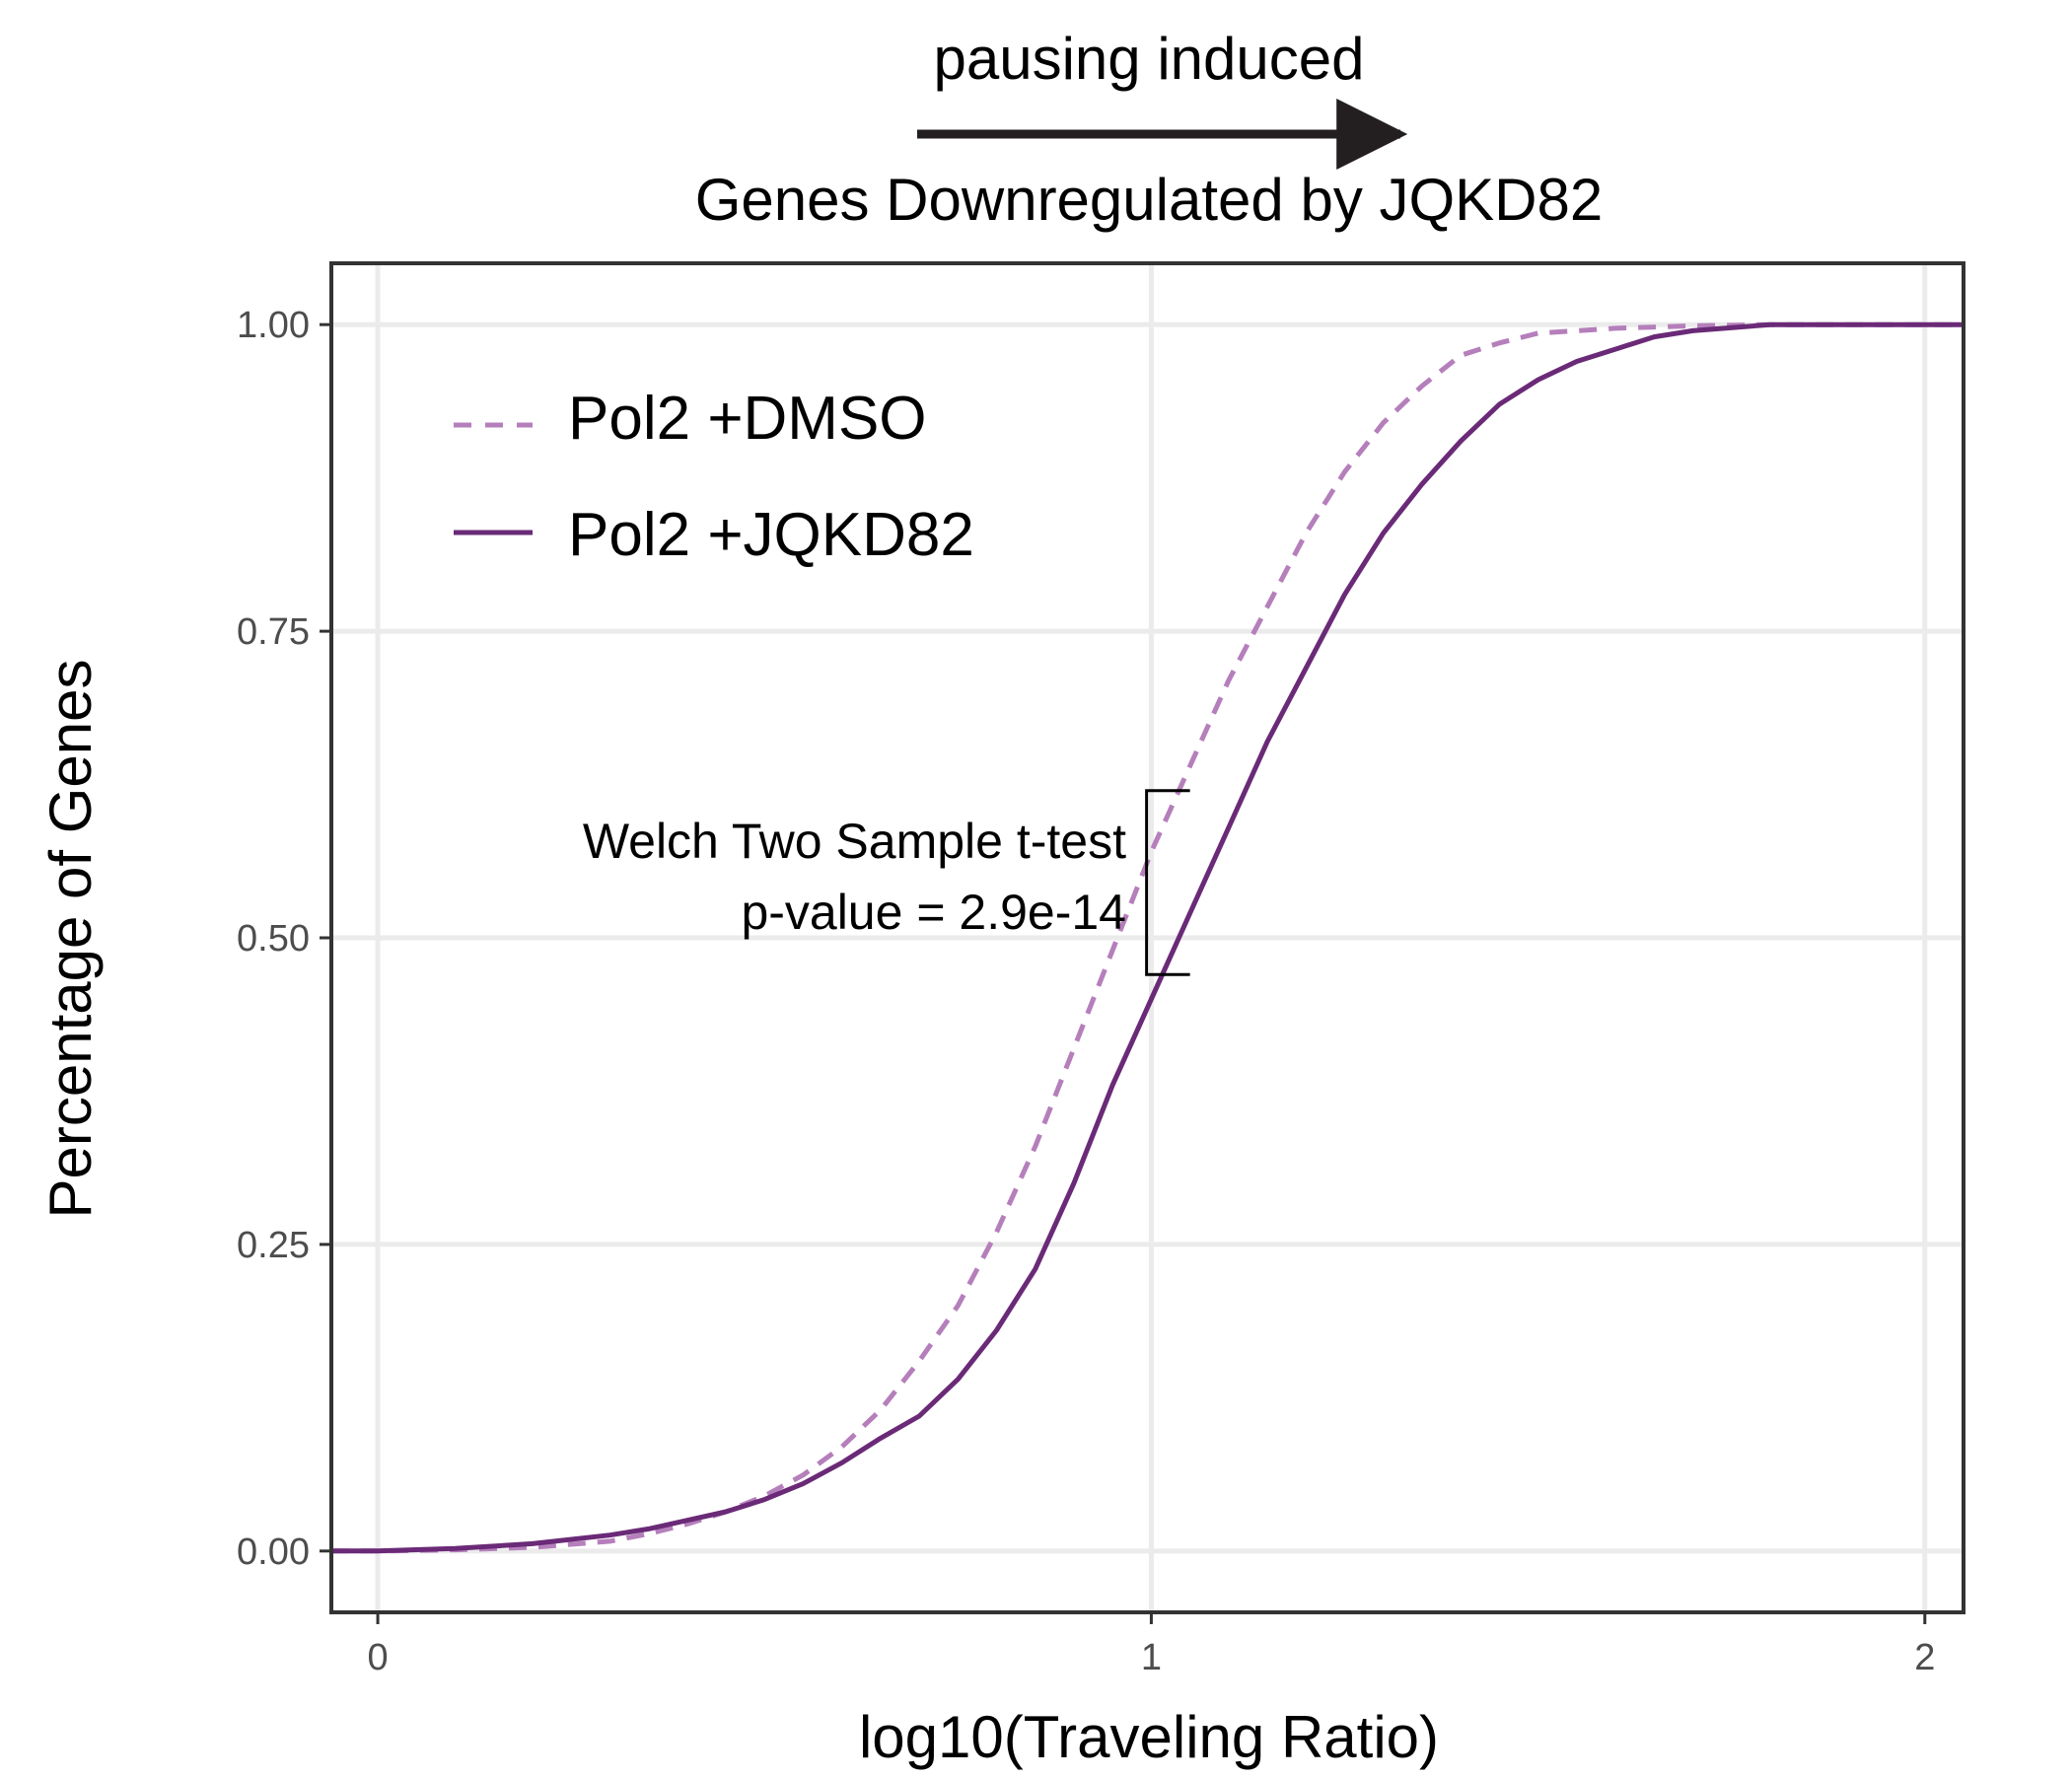 The image size is (2072, 1779). Describe the element at coordinates (714, 477) in the screenshot. I see `legend: Pol2 +DMSO Pol2 +JQKD82` at that location.